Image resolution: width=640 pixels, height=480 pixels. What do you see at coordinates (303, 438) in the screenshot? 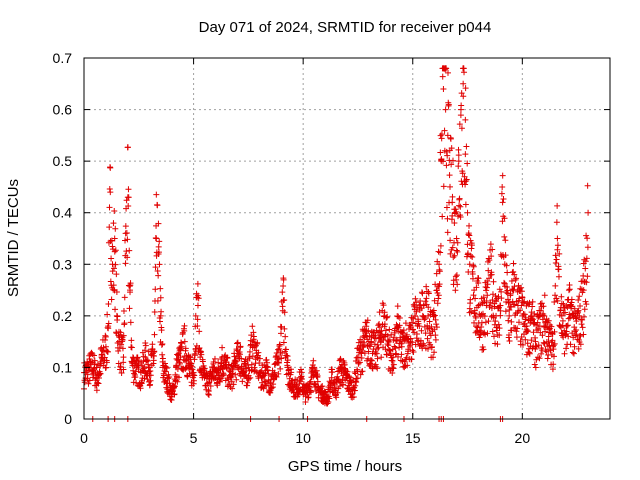
I see `x-tick-label: 10` at bounding box center [303, 438].